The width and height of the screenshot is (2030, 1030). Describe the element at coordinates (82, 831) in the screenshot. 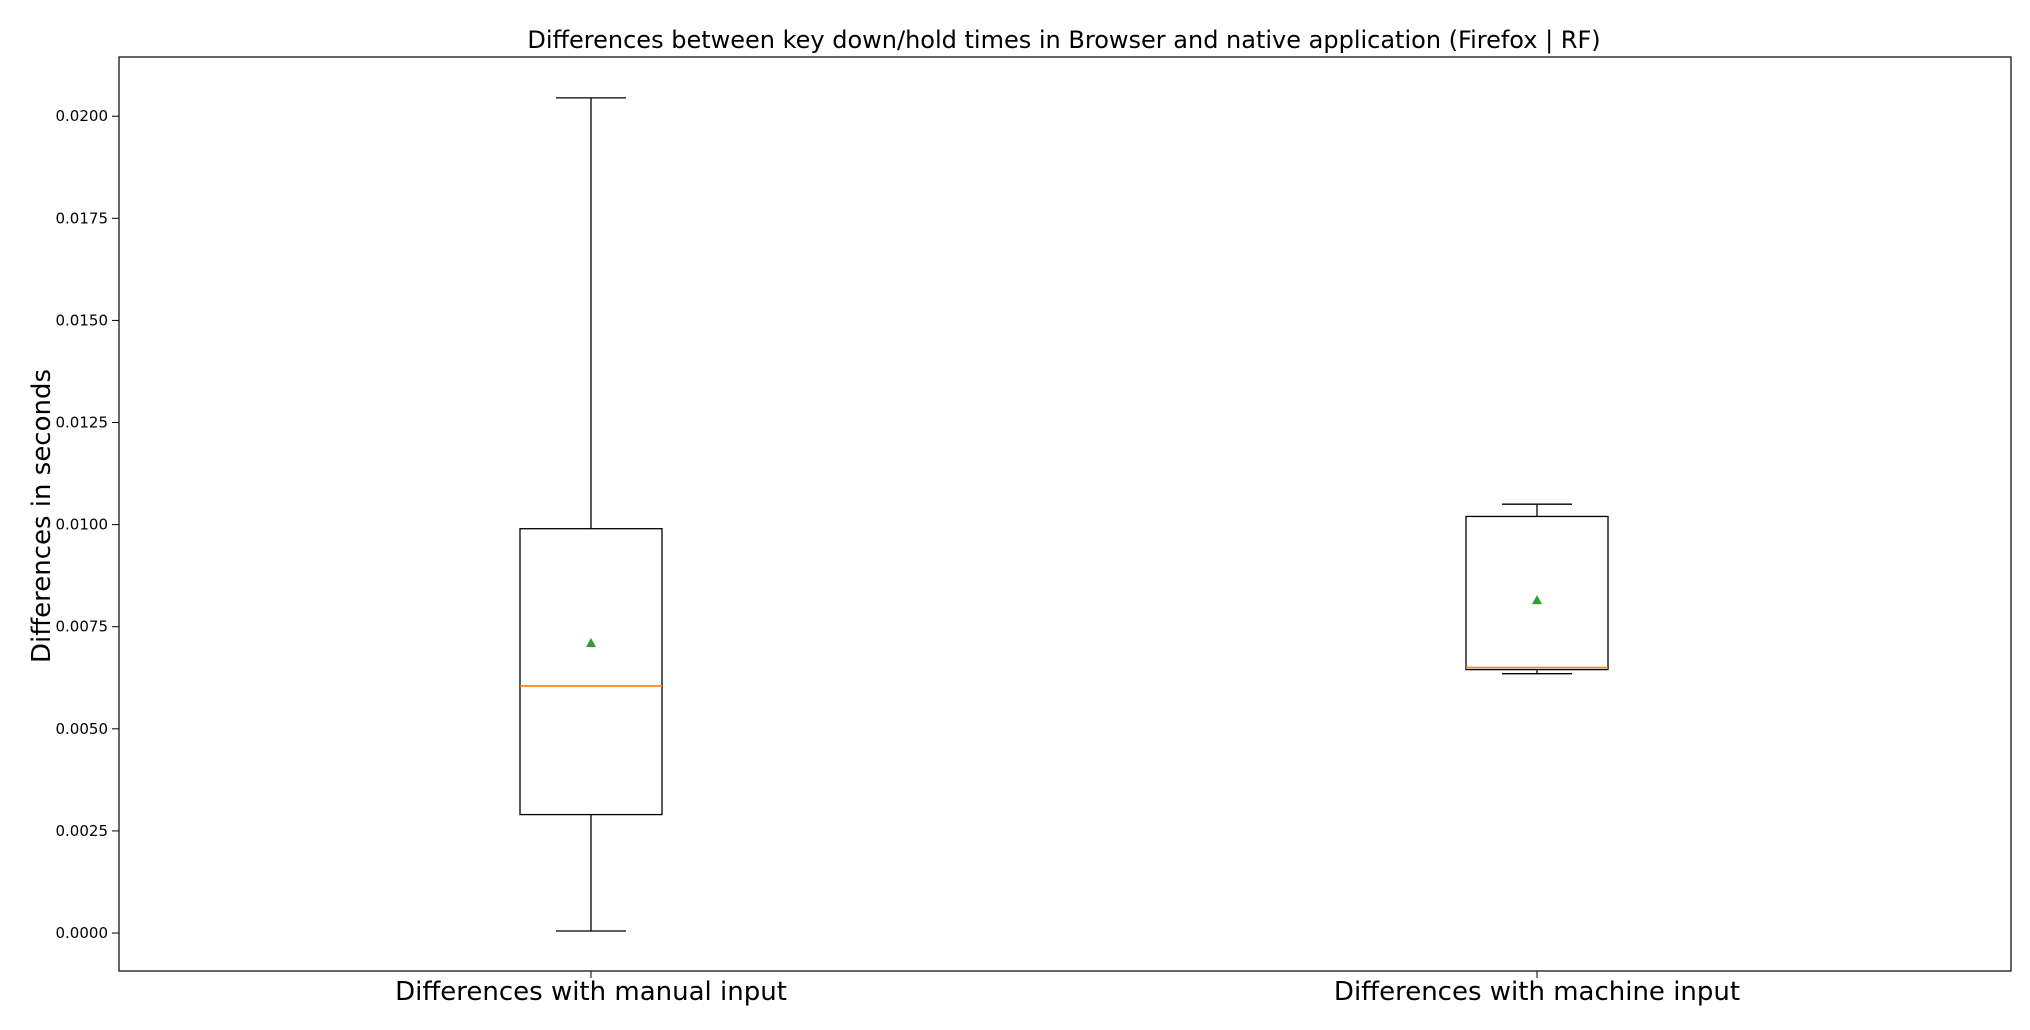

I see `y-tick-label: 0.0025` at that location.